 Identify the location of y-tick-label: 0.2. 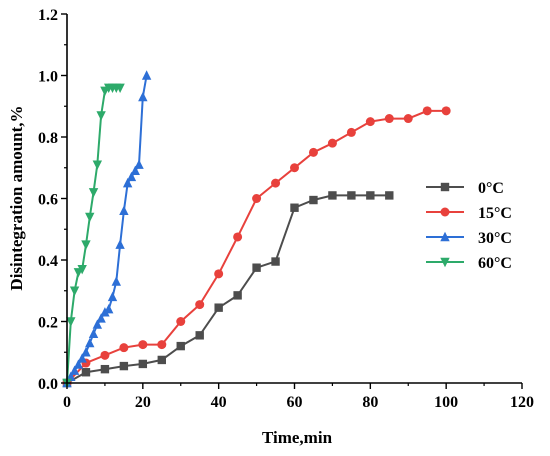
(48, 323).